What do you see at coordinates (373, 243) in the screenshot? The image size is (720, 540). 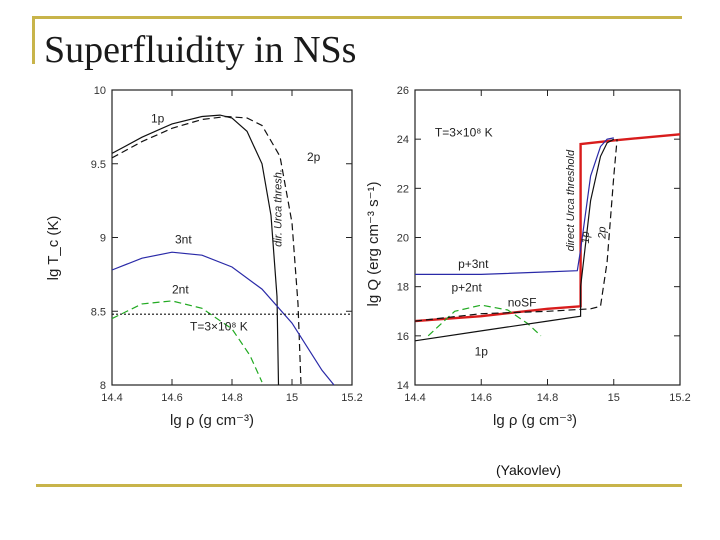 I see `right-ylabel: lg Q (erg cm⁻³ s⁻¹)` at bounding box center [373, 243].